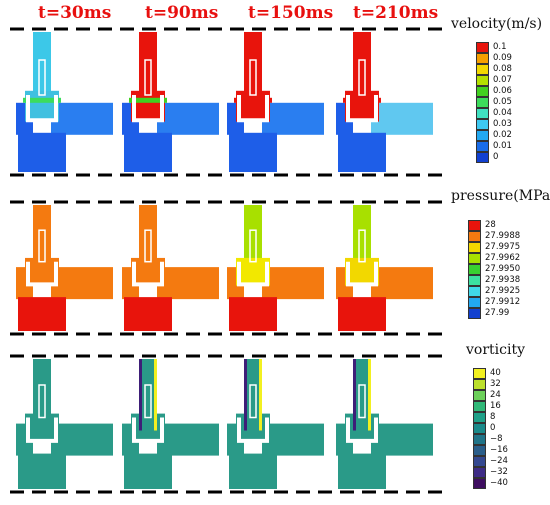 This screenshot has height=505, width=550. Describe the element at coordinates (503, 280) in the screenshot. I see `colorbar-tick-label: 27.9938` at that location.